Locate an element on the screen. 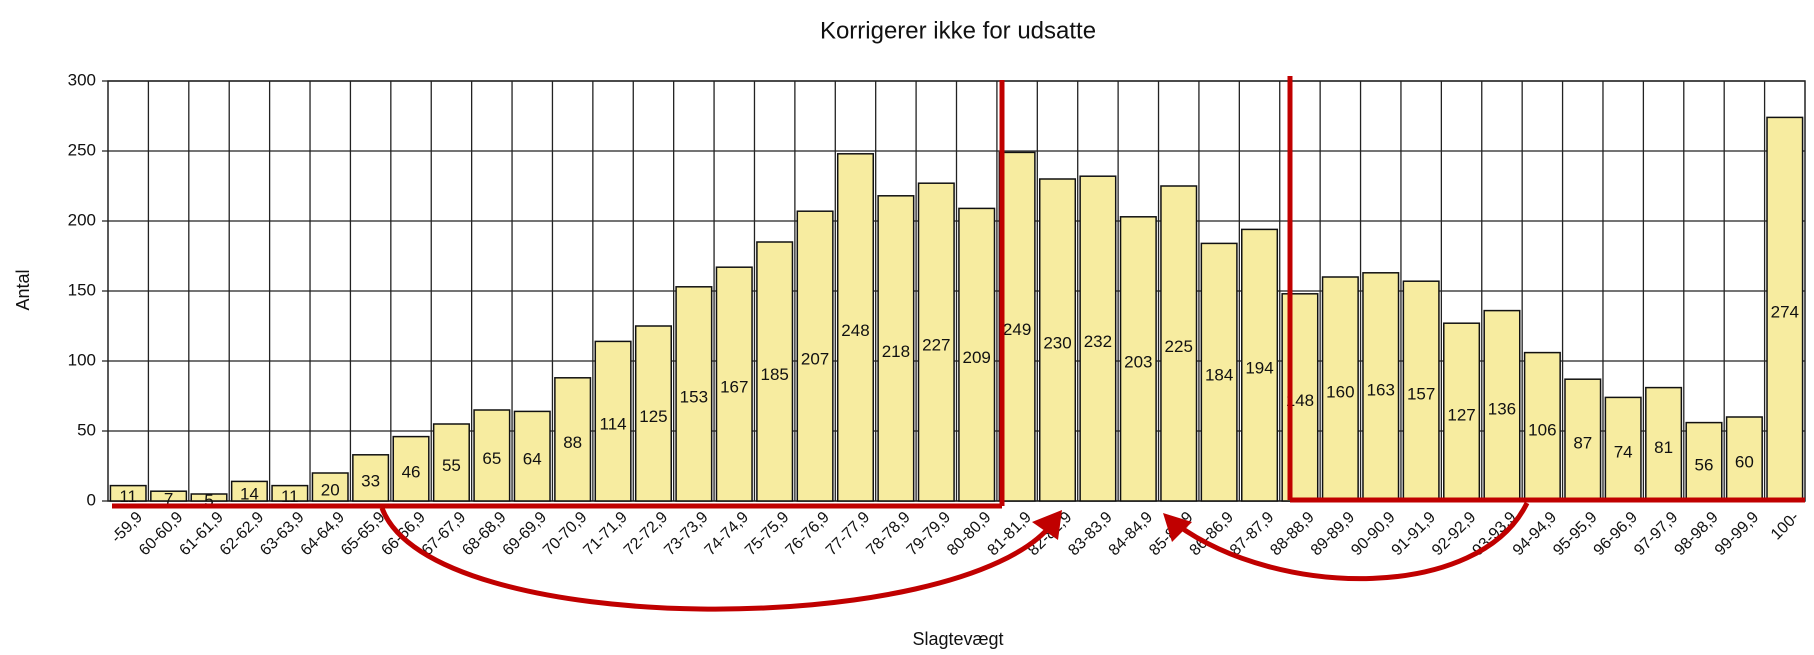 The width and height of the screenshot is (1814, 655). data-label: 207 is located at coordinates (815, 359).